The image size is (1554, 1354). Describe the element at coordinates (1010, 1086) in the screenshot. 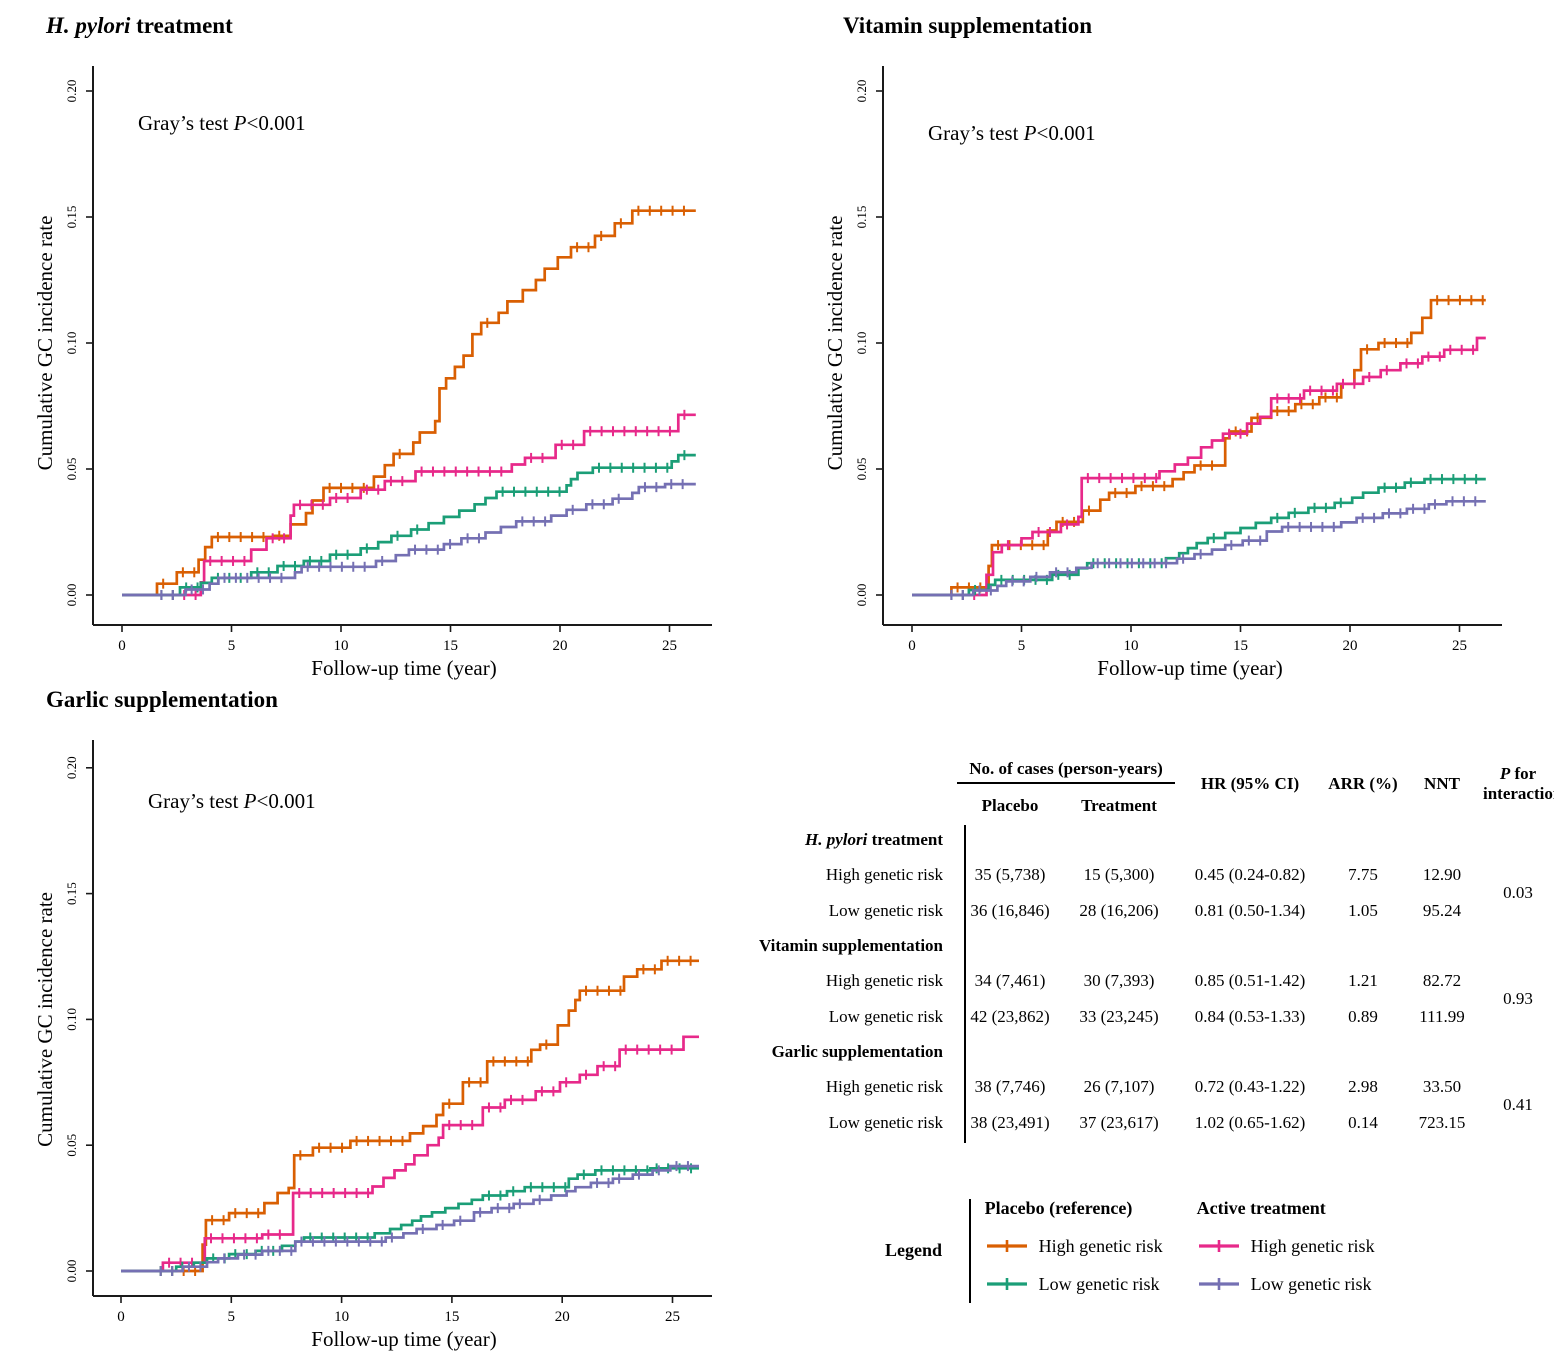

I see `cell-placebo: 38 (7,746)` at that location.